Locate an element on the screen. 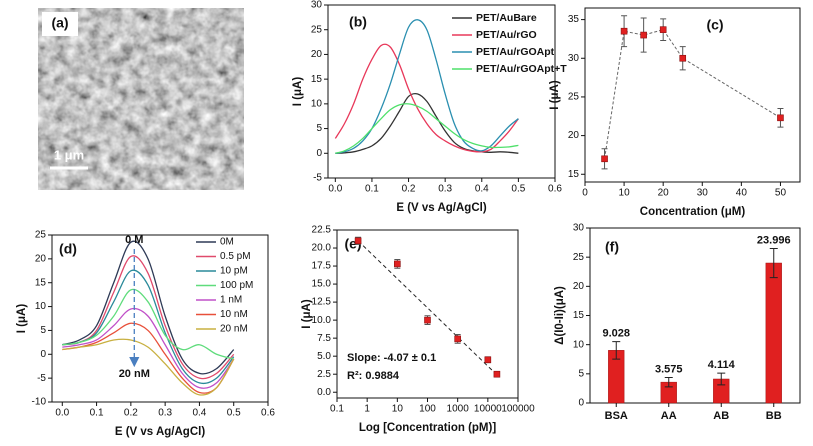 The width and height of the screenshot is (813, 446). y-tick-label: -10 is located at coordinates (39, 402).